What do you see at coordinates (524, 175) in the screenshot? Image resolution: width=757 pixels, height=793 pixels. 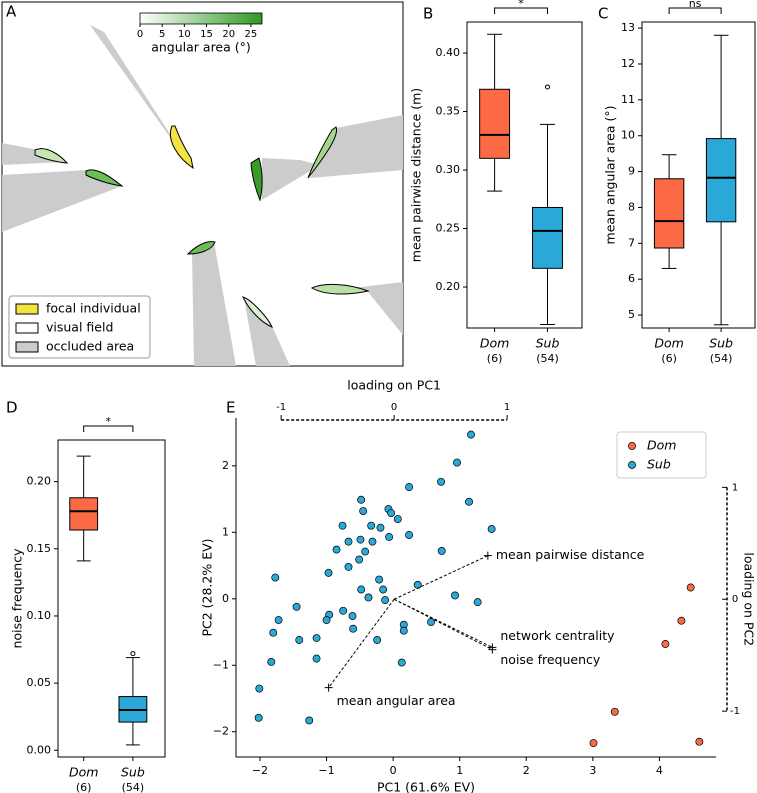 I see `axes-frame` at bounding box center [524, 175].